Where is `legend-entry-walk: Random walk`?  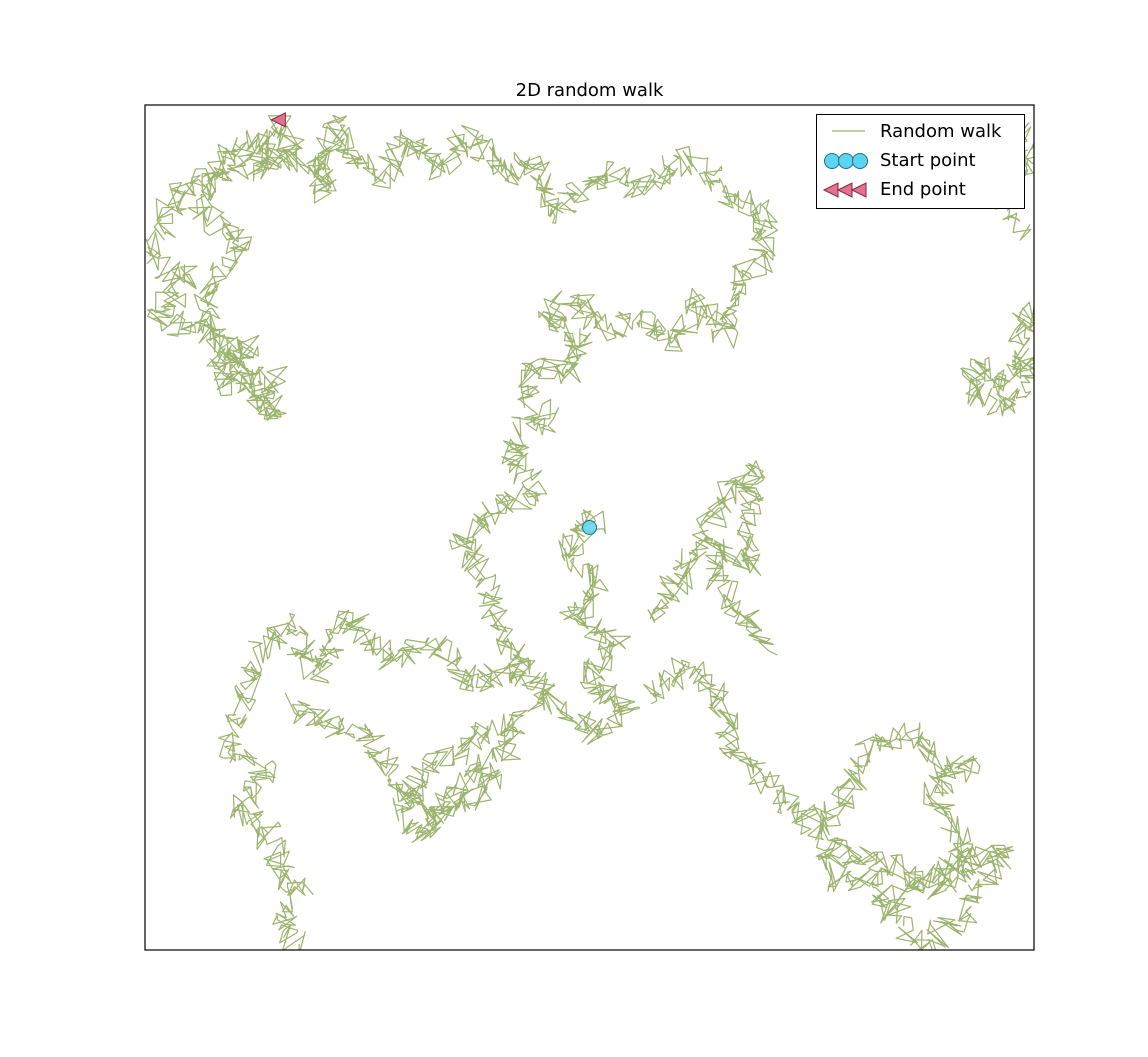 legend-entry-walk: Random walk is located at coordinates (920, 131).